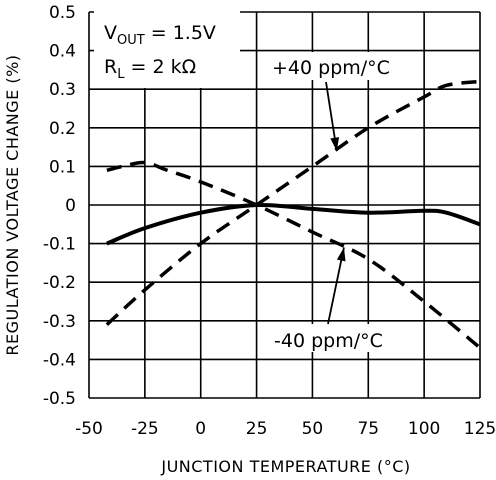 The height and width of the screenshot is (480, 496). Describe the element at coordinates (257, 429) in the screenshot. I see `x-tick-label: 25` at that location.